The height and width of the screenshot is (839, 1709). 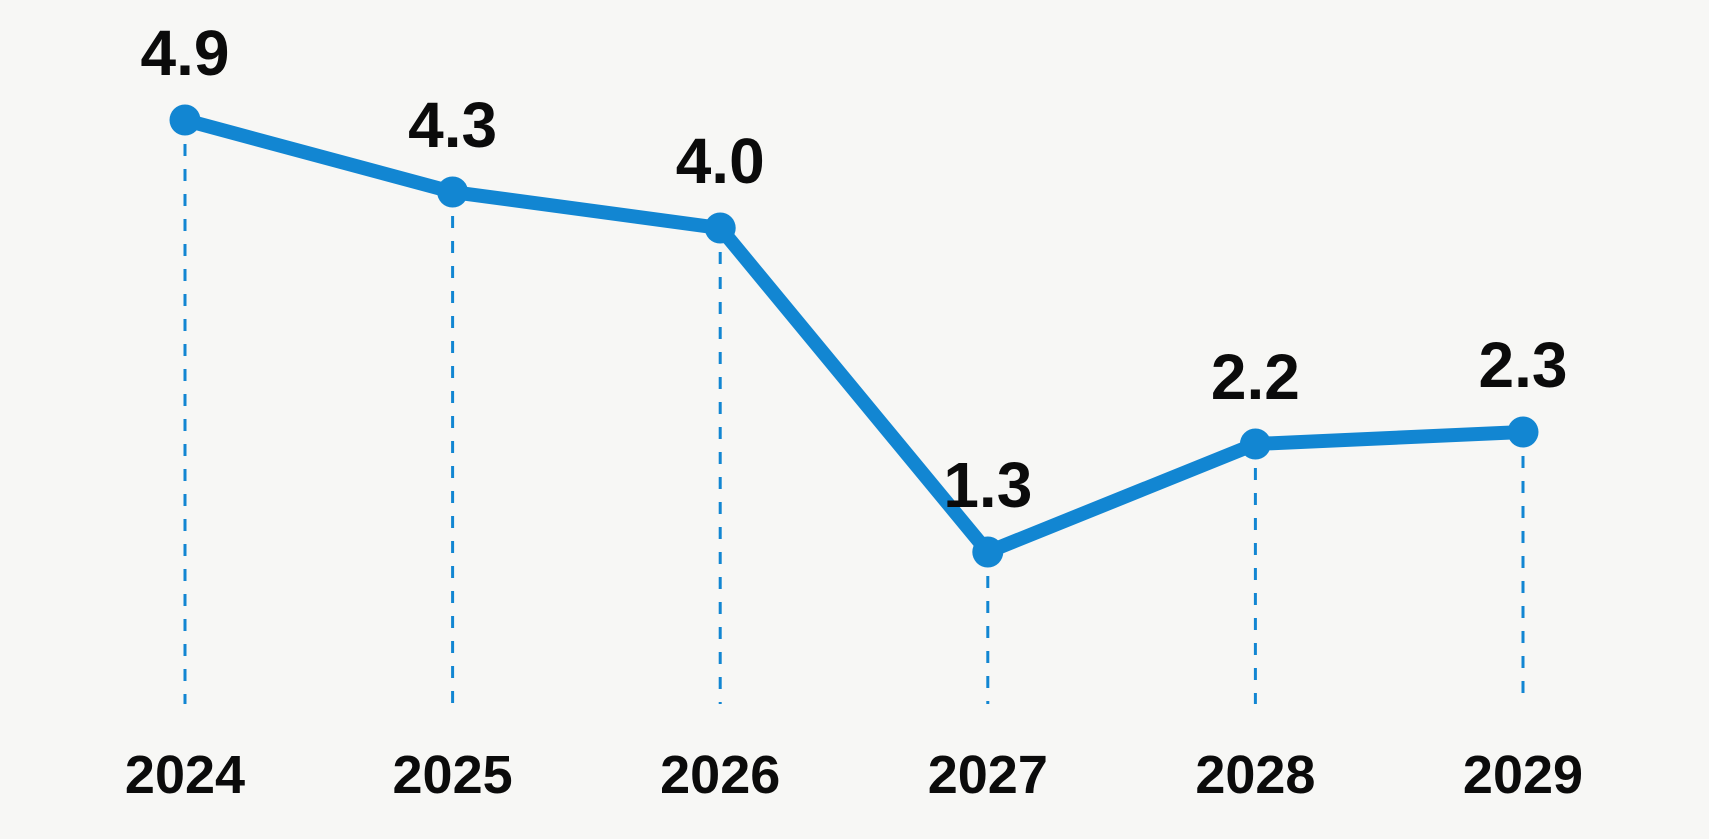 What do you see at coordinates (452, 125) in the screenshot?
I see `value-label: 4.3` at bounding box center [452, 125].